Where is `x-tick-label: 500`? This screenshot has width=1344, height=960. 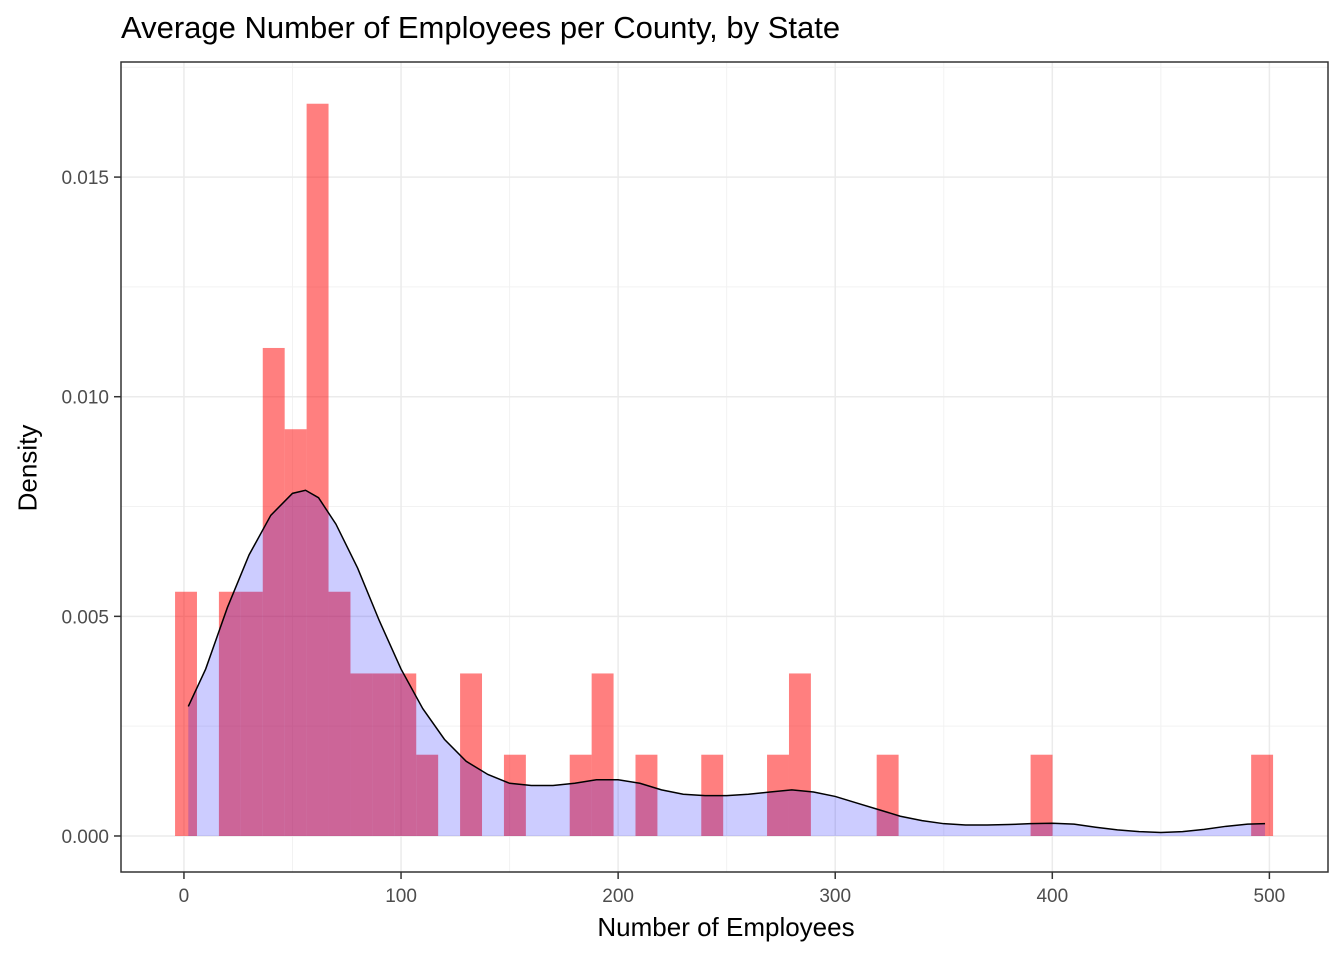
x-tick-label: 500 is located at coordinates (1270, 896).